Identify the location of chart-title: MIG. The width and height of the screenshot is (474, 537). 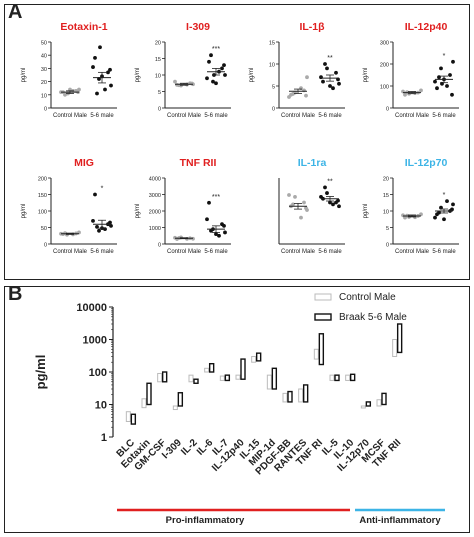
(84, 163).